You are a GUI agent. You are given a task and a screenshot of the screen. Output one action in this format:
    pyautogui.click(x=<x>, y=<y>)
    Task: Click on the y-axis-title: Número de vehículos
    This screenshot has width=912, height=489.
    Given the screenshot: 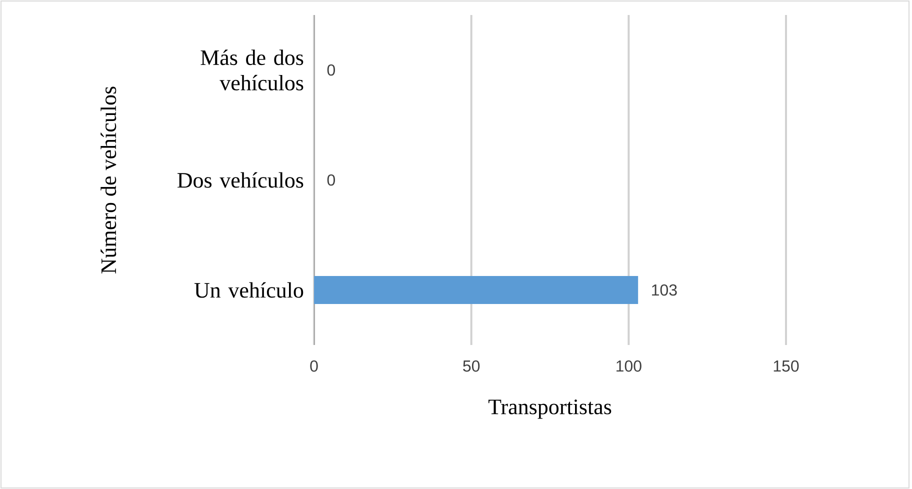 What is the action you would take?
    pyautogui.click(x=108, y=180)
    